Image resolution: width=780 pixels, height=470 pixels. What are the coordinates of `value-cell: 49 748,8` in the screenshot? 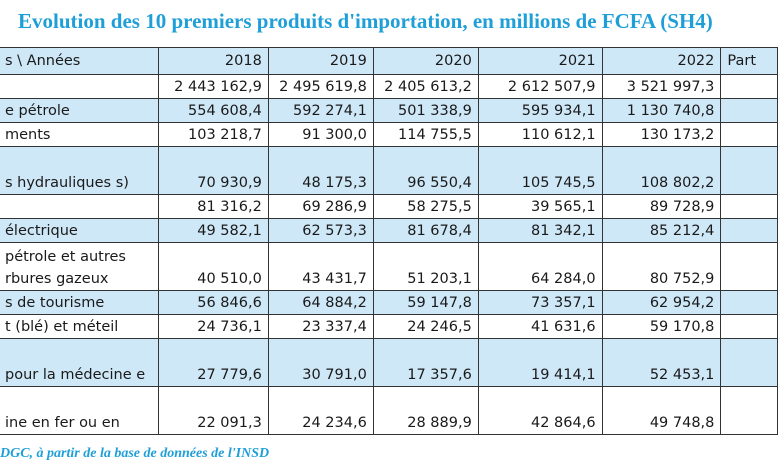 It's located at (661, 410).